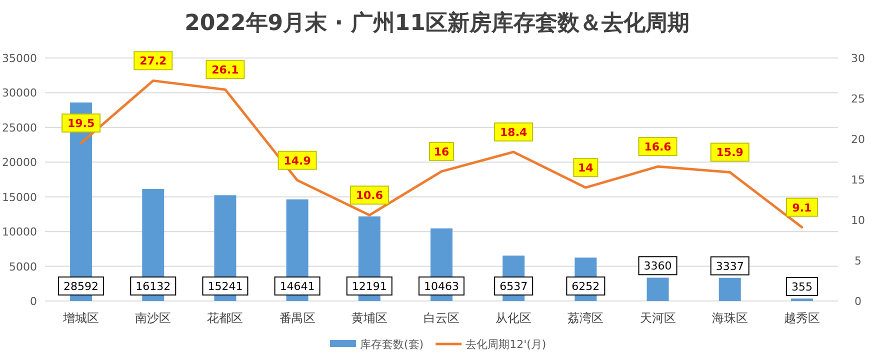 Image resolution: width=874 pixels, height=358 pixels. I want to click on y-tick-label: 20000, so click(19, 163).